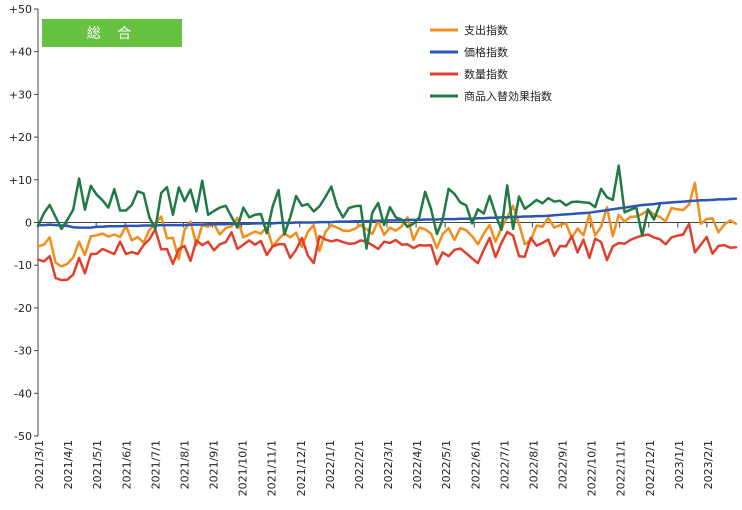 The height and width of the screenshot is (510, 742). What do you see at coordinates (486, 30) in the screenshot?
I see `legend-label: 支出指数` at bounding box center [486, 30].